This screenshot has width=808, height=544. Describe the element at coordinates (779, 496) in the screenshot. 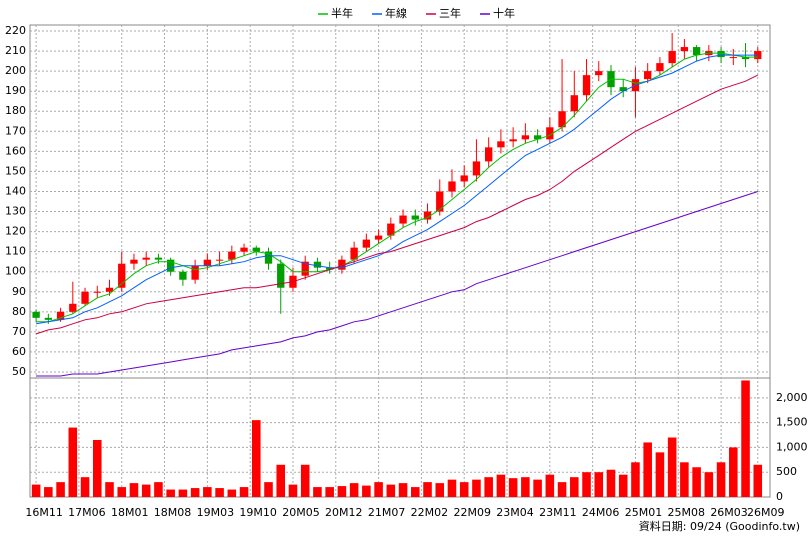

I see `y2-tick-label: 0` at that location.